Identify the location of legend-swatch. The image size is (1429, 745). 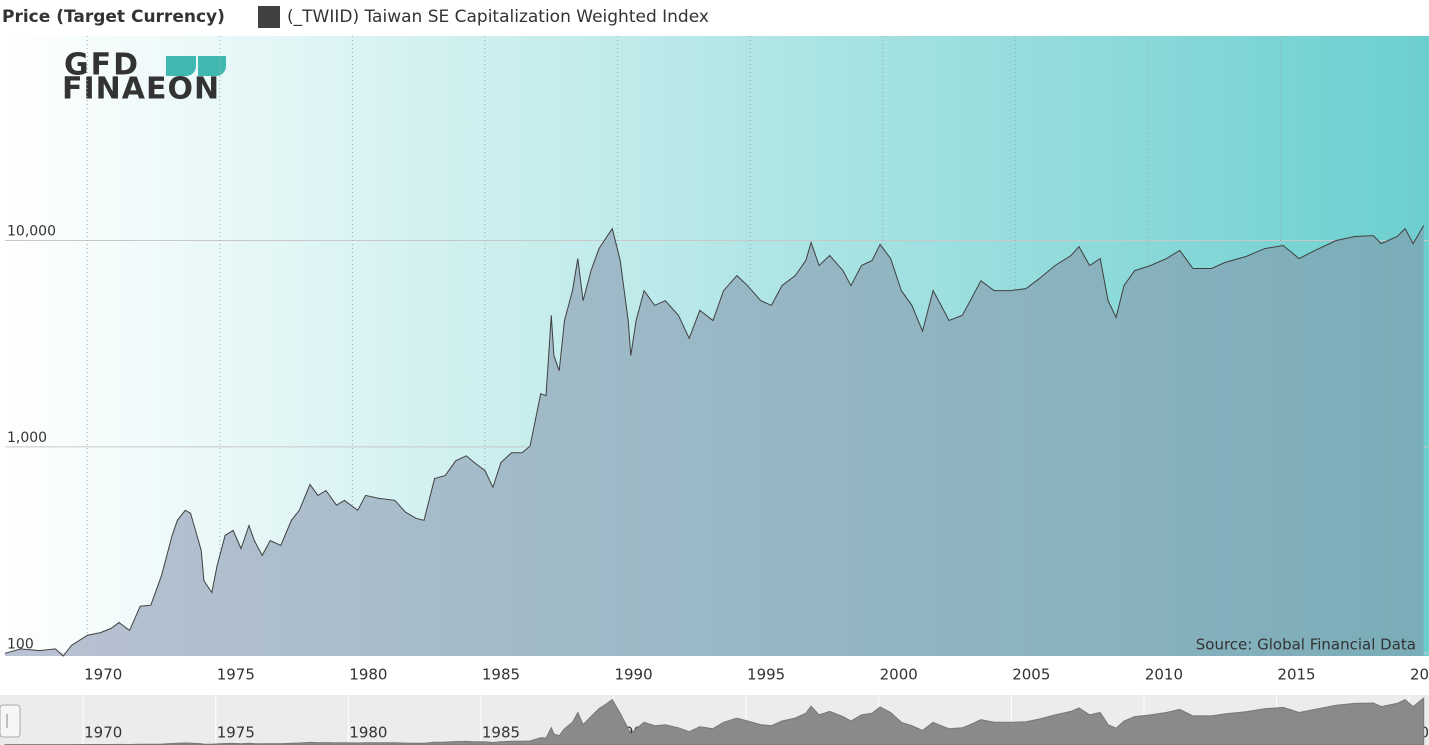
(269, 17).